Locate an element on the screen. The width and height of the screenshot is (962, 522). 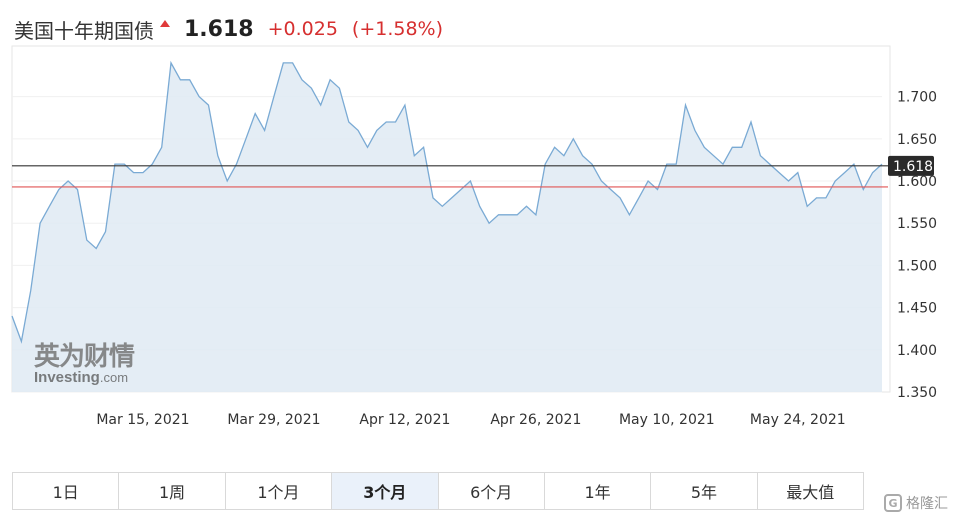
price-change: +0.025 is located at coordinates (302, 29).